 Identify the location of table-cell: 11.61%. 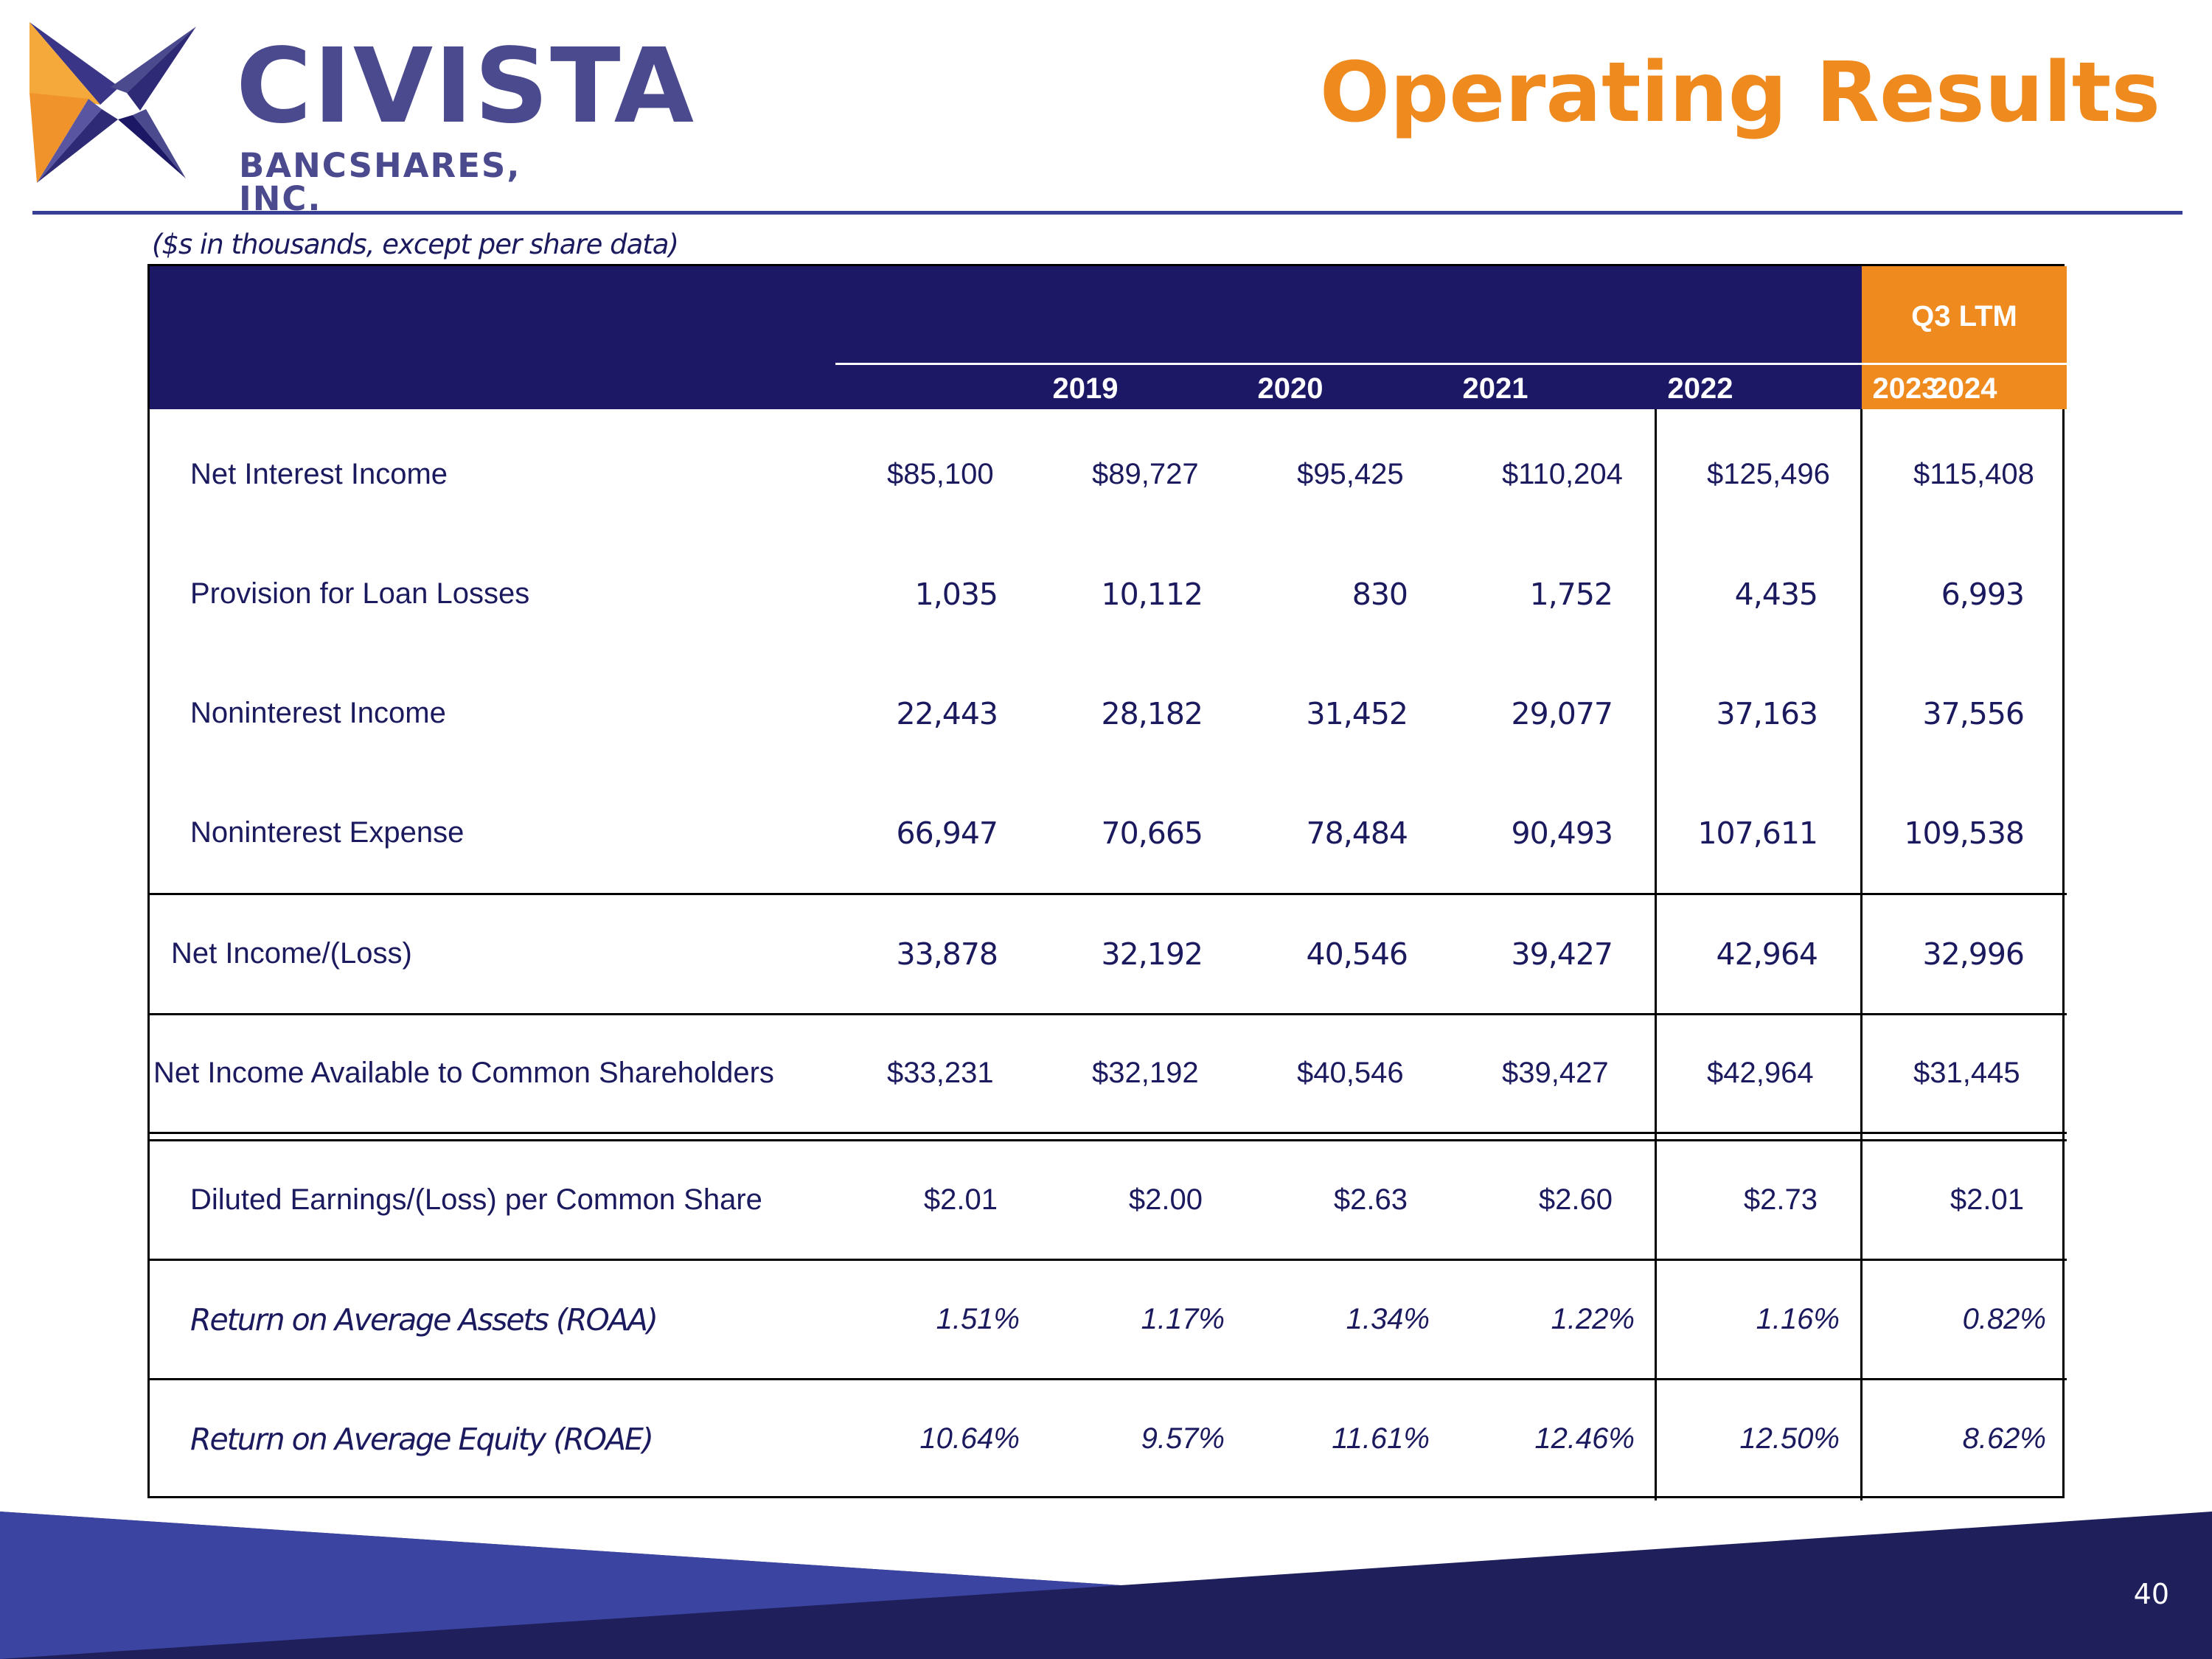
(1381, 1438).